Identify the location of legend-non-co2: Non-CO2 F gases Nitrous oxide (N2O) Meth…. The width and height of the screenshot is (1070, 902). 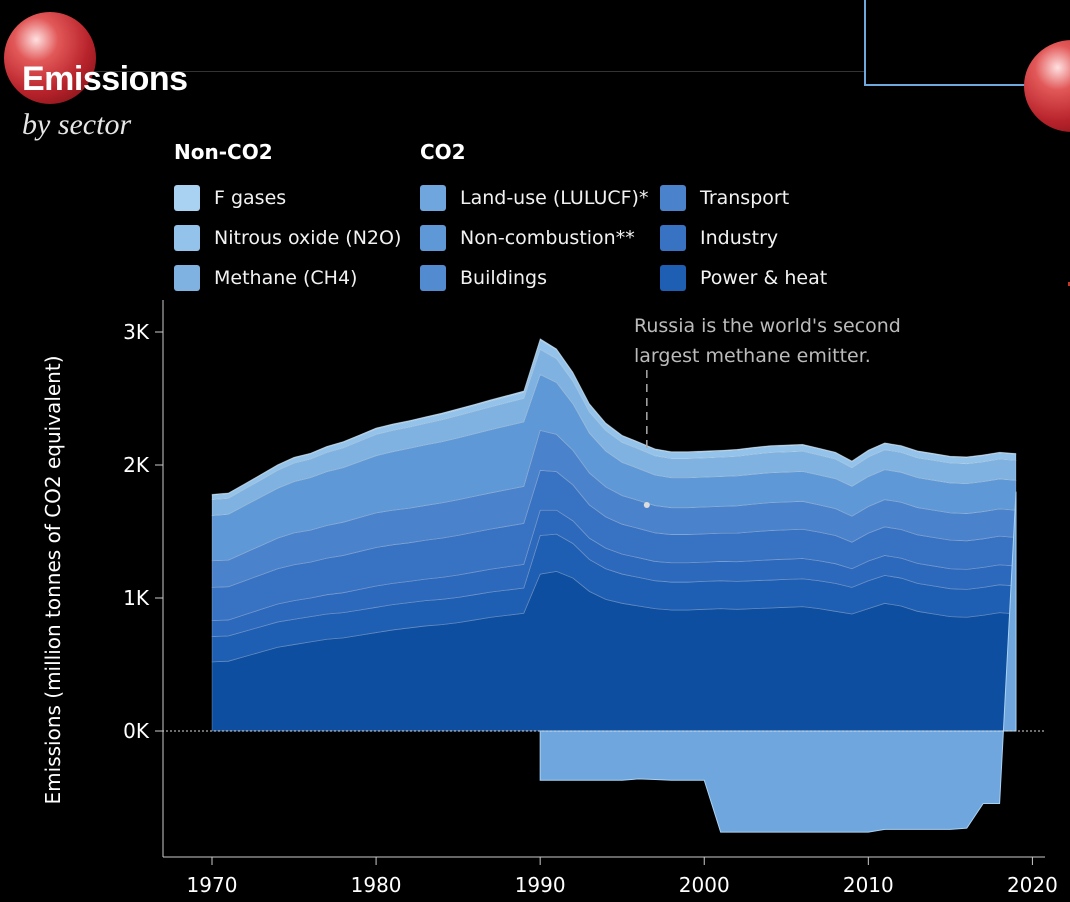
(287, 219).